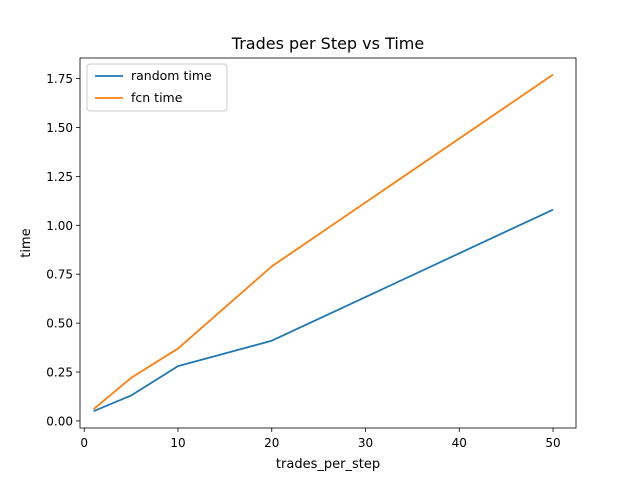  I want to click on x-tick-label: 40, so click(459, 443).